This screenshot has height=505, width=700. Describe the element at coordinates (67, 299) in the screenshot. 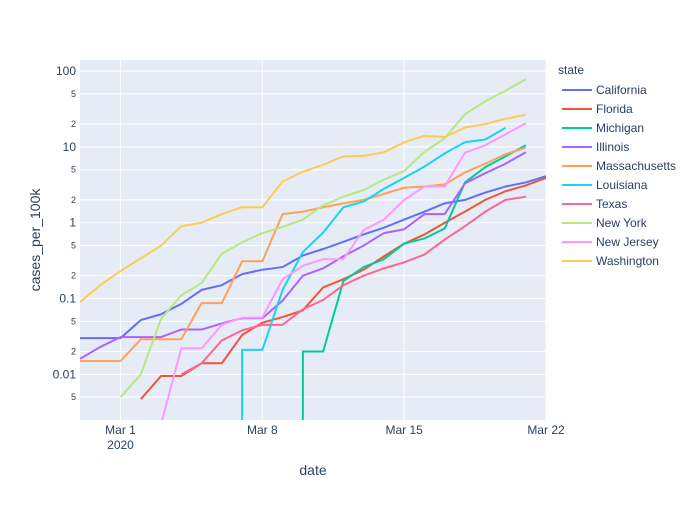

I see `y-major-tick-label: 0.1` at that location.